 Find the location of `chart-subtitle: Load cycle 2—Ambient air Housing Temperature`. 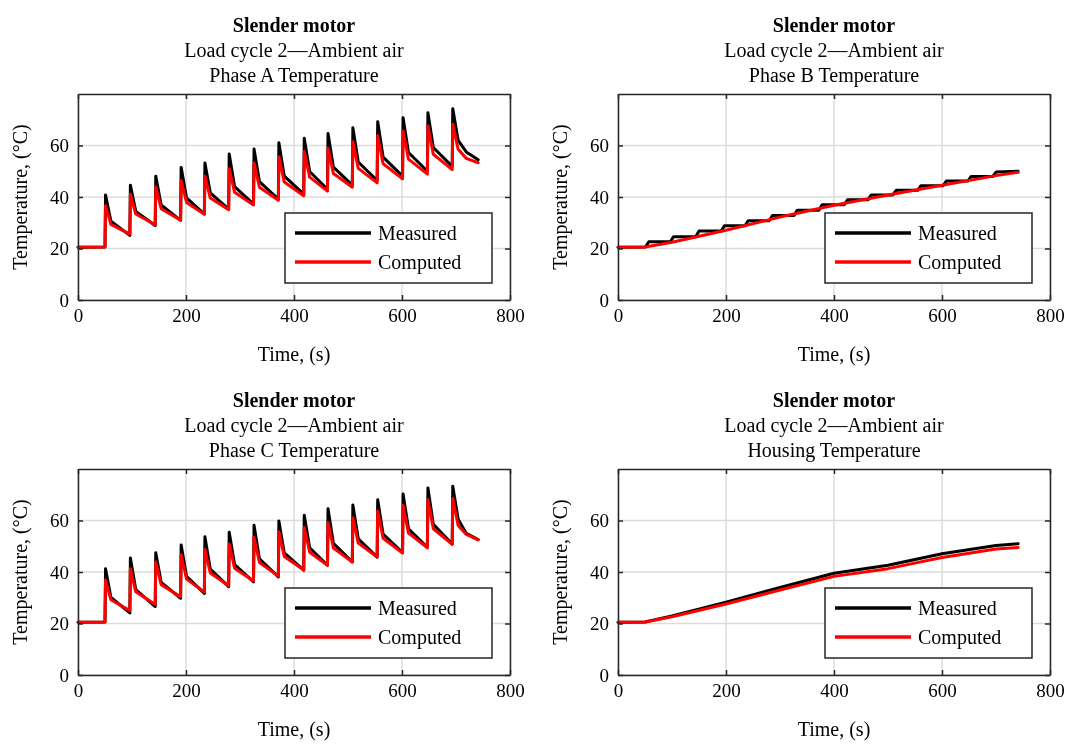

chart-subtitle: Load cycle 2—Ambient air Housing Temperature is located at coordinates (834, 438).